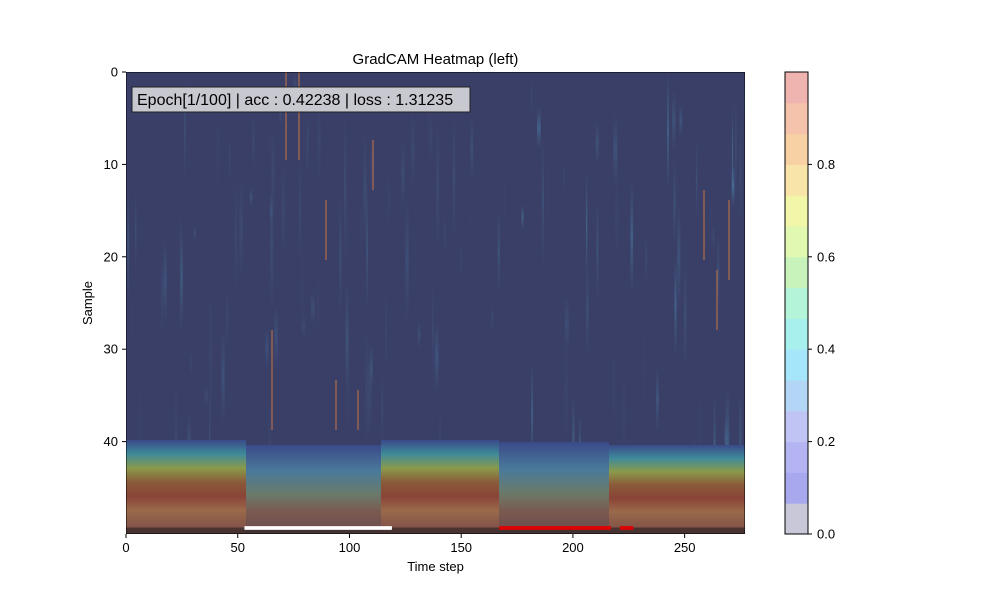 The image size is (1000, 600). Describe the element at coordinates (111, 256) in the screenshot. I see `y-tick-label: 20` at that location.